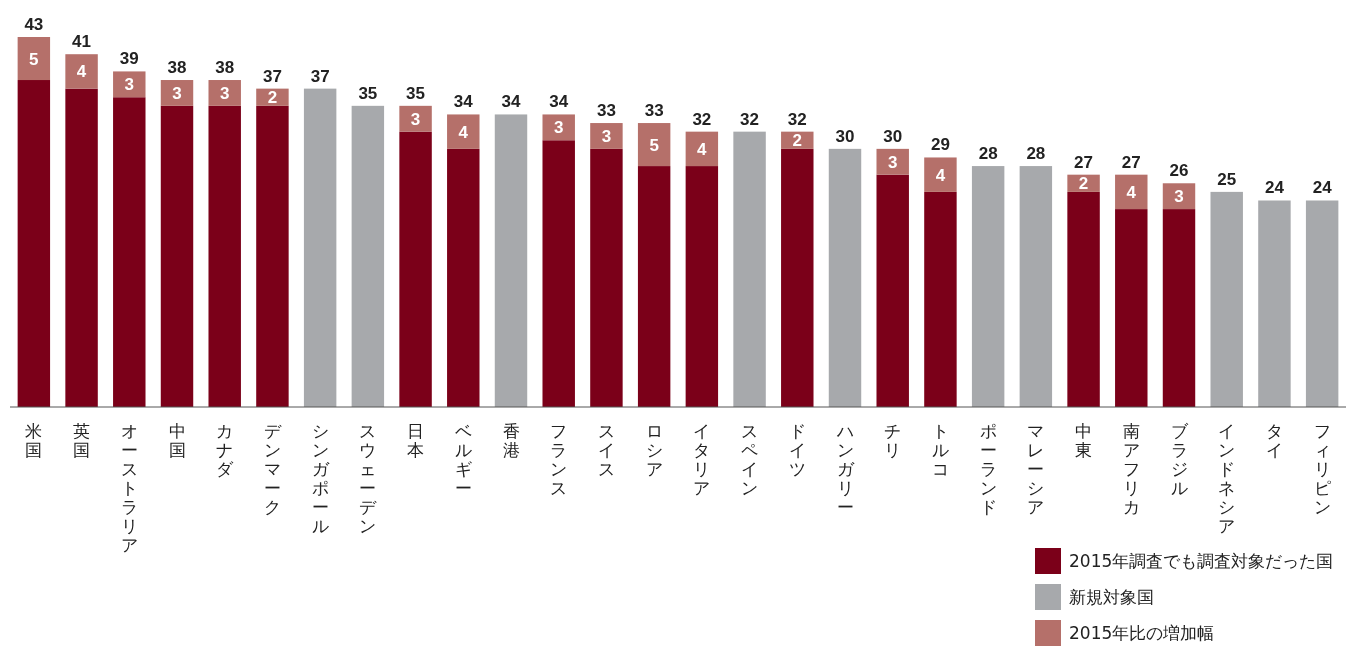 The height and width of the screenshot is (654, 1354). I want to click on x-tick-label: スペイン, so click(750, 459).